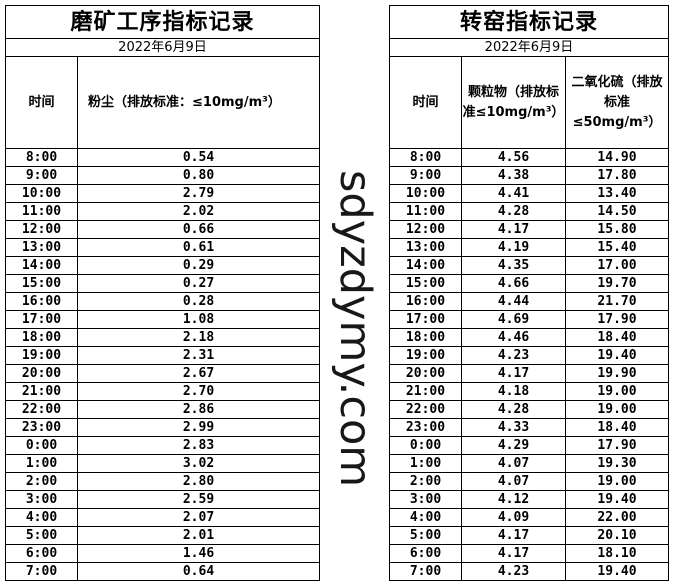 This screenshot has height=584, width=674. I want to click on particulate-cell: 4.29, so click(513, 445).